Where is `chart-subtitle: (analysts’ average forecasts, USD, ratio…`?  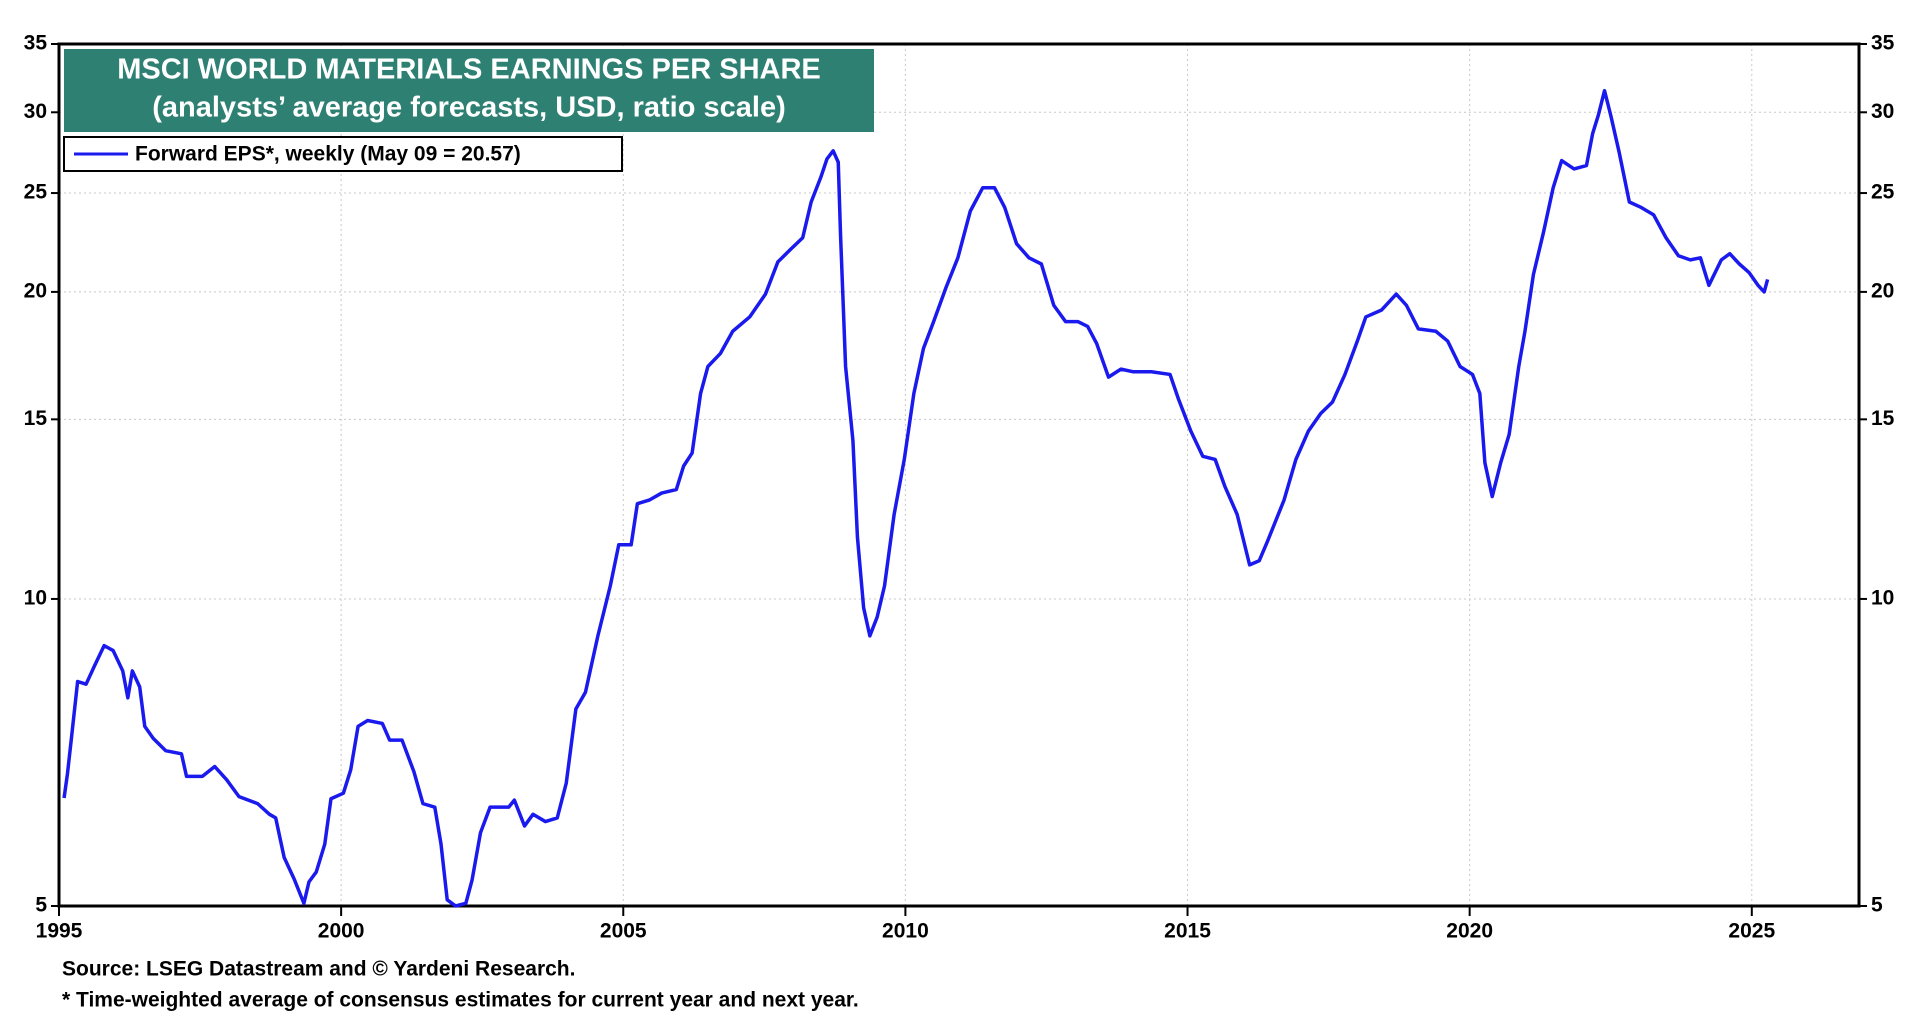
chart-subtitle: (analysts’ average forecasts, USD, ratio… is located at coordinates (468, 108).